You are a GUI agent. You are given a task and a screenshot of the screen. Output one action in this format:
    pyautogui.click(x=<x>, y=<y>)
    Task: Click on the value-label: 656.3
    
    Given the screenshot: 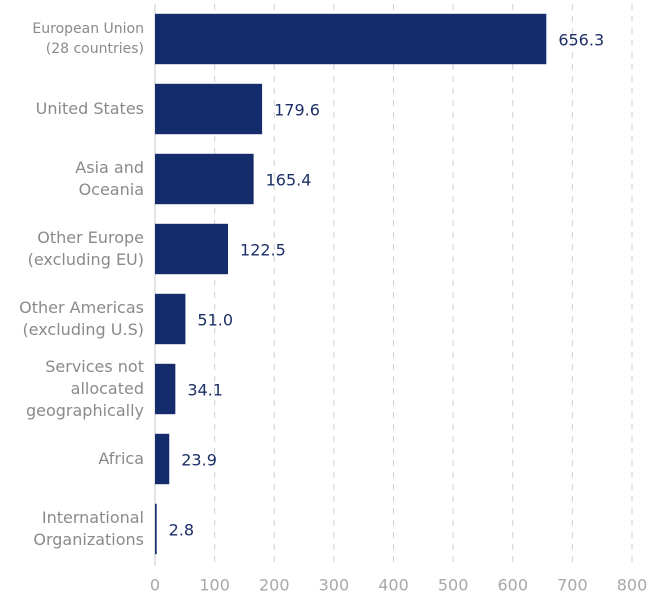 What is the action you would take?
    pyautogui.click(x=581, y=40)
    